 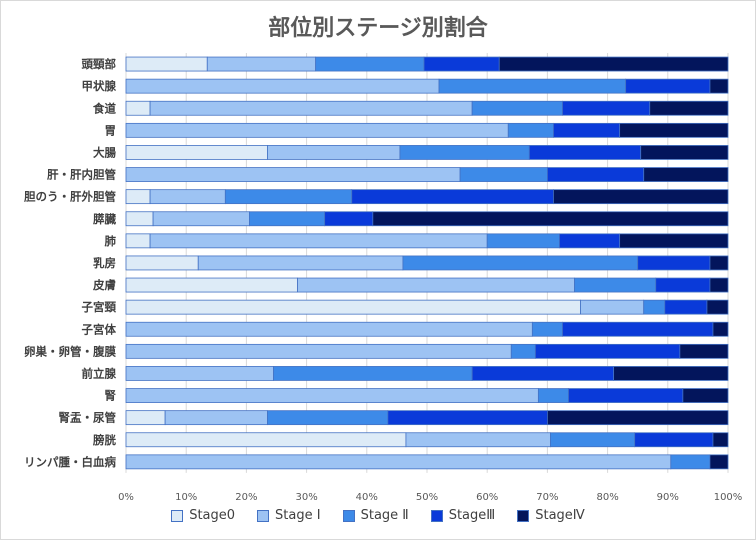 I want to click on x-tick-label: 50%, so click(x=427, y=496).